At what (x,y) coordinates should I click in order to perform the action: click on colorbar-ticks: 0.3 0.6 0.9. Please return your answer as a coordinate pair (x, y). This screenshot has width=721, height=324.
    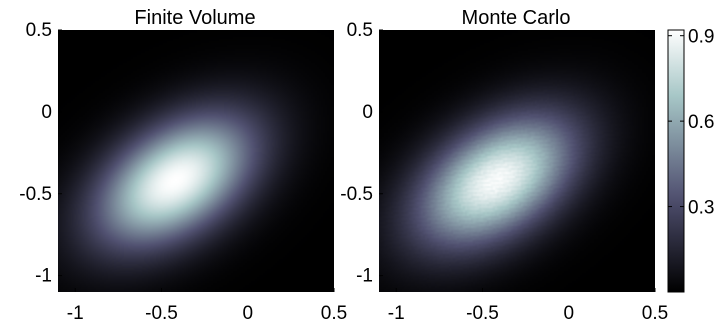
    Looking at the image, I should click on (691, 123).